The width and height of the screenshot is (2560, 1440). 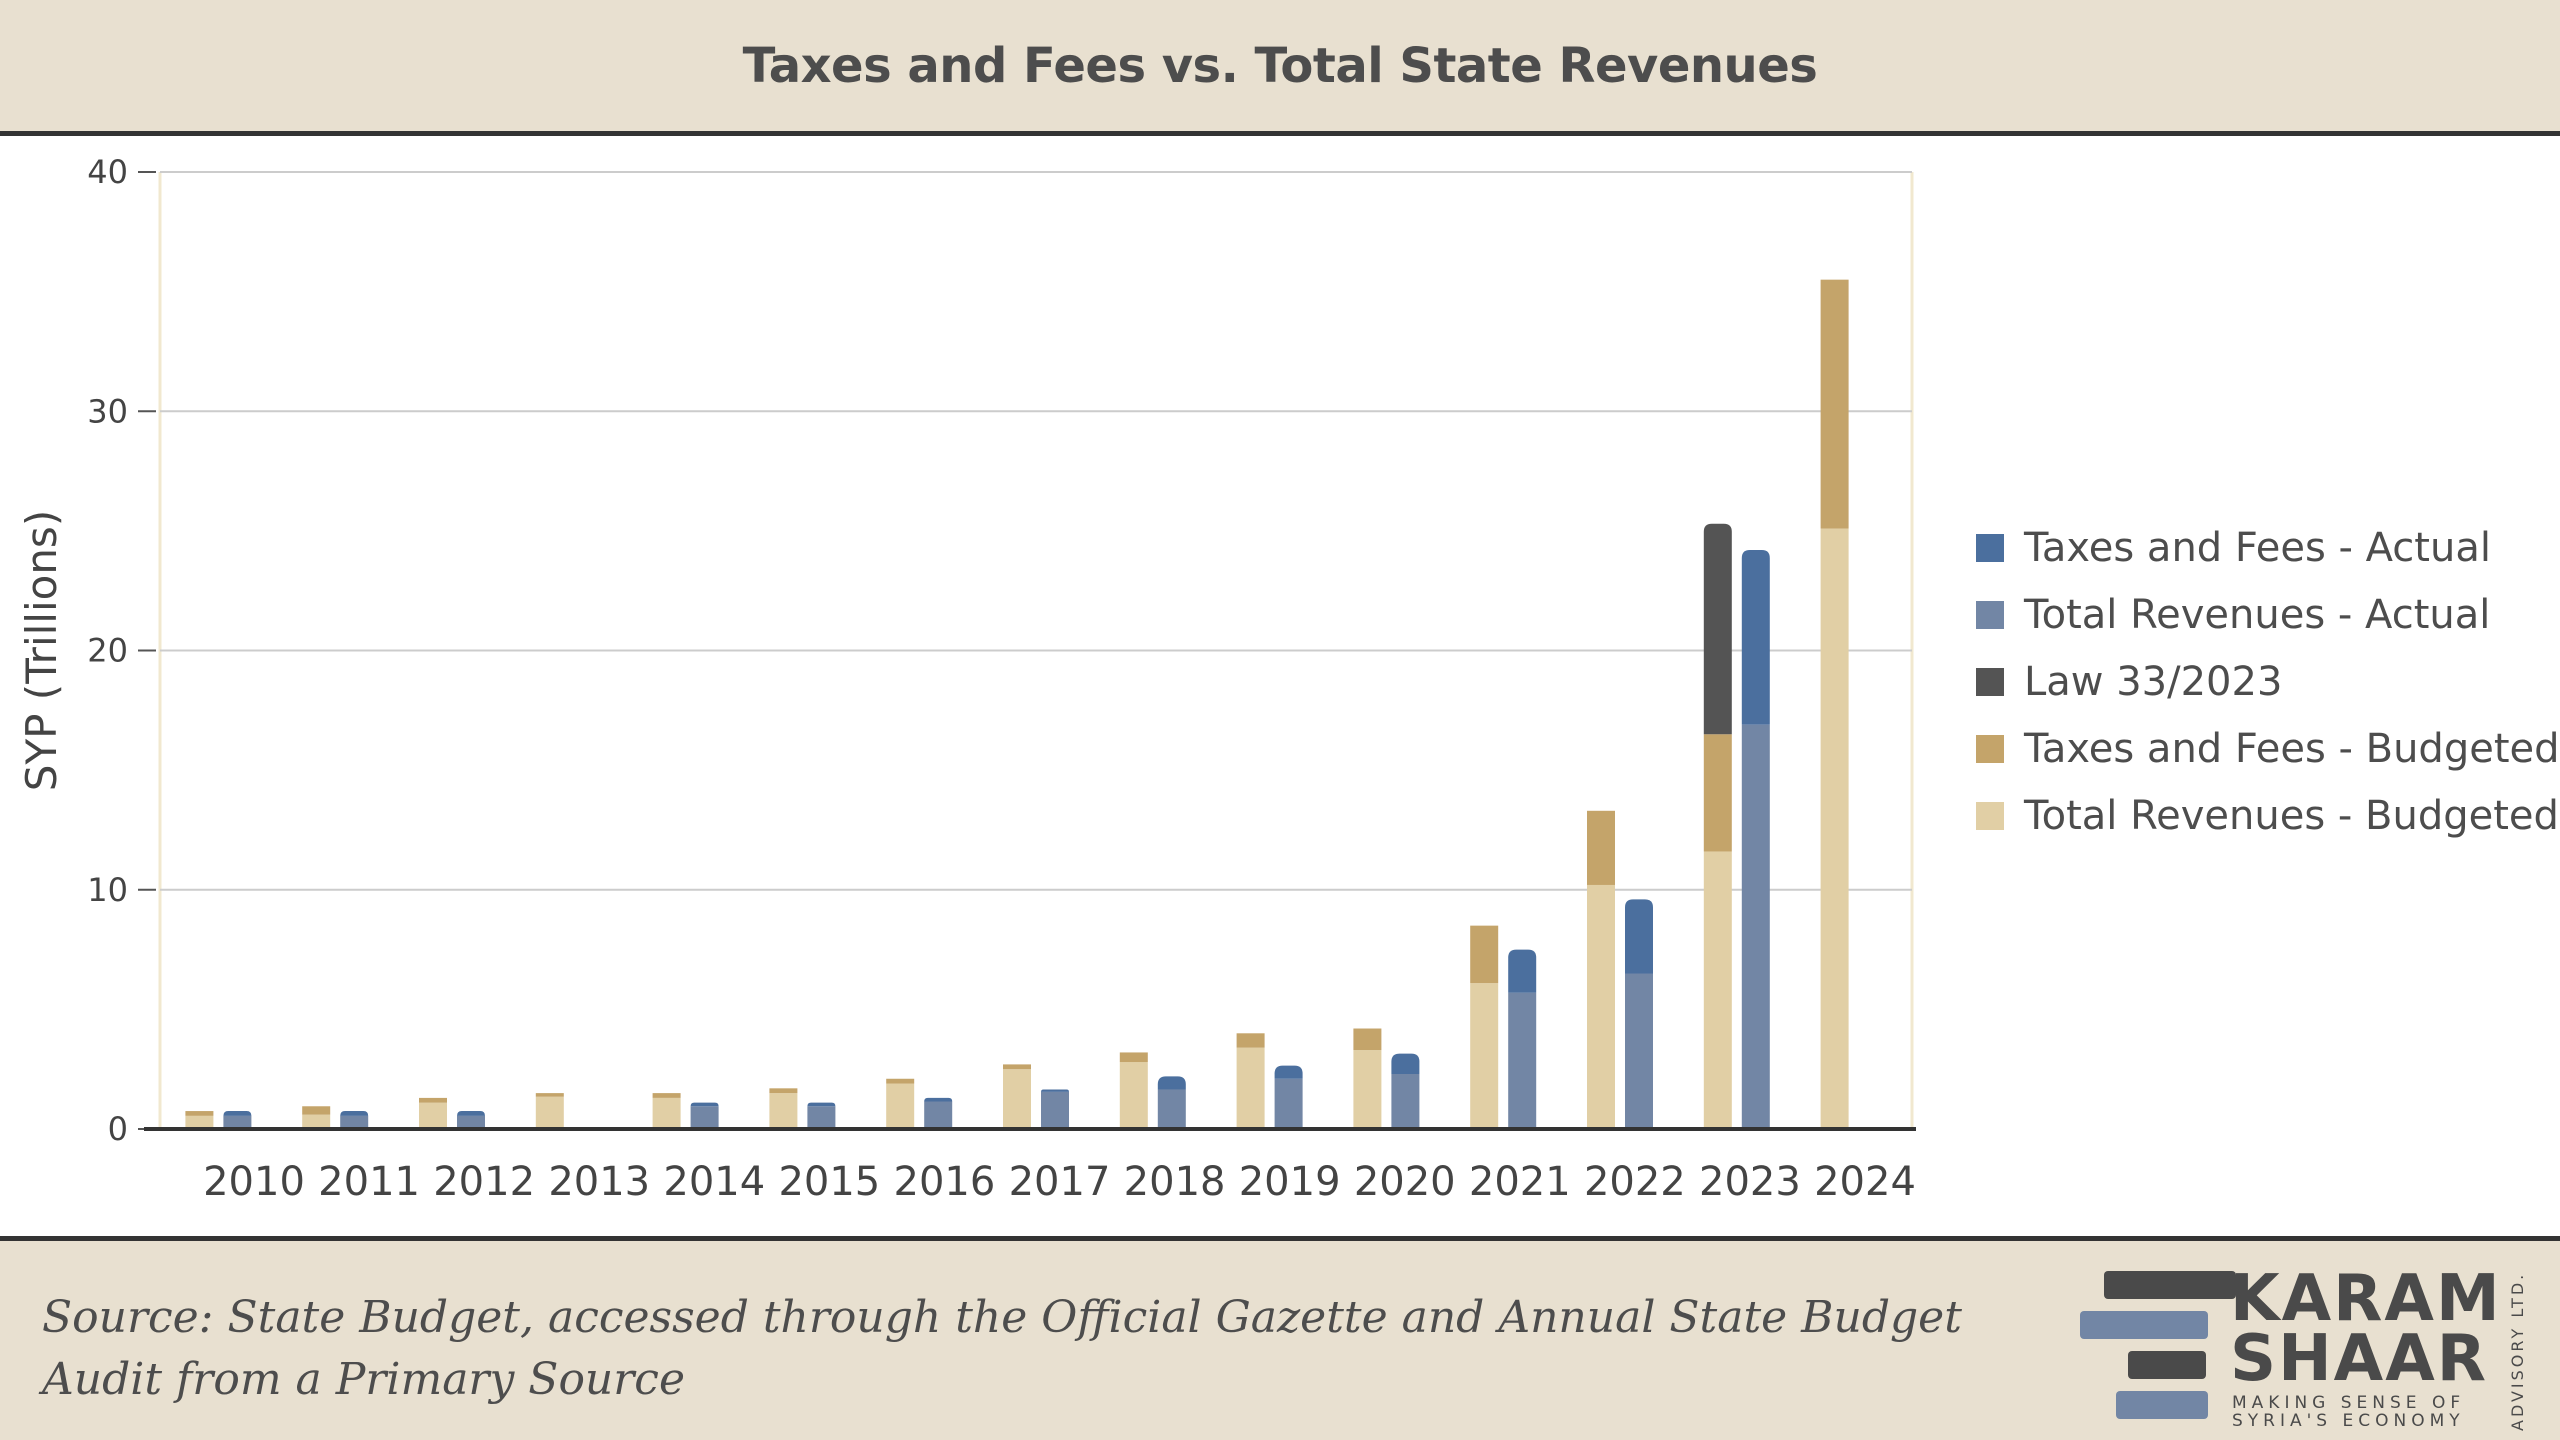 I want to click on x-tick-label-2013: 2013, so click(x=599, y=1182).